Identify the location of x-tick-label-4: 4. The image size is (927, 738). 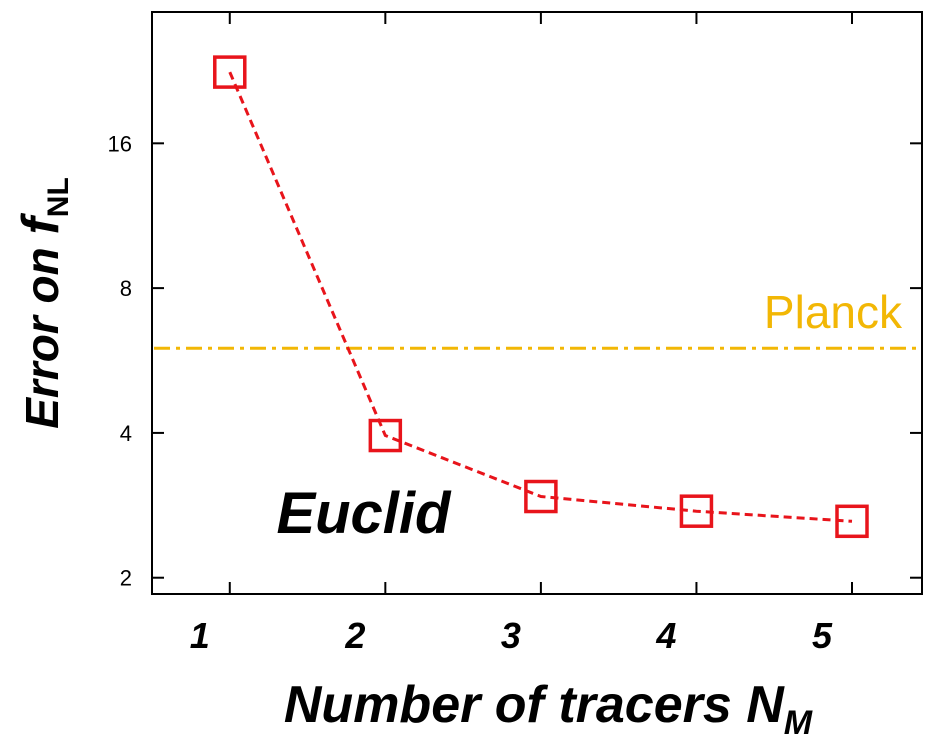
(665, 635).